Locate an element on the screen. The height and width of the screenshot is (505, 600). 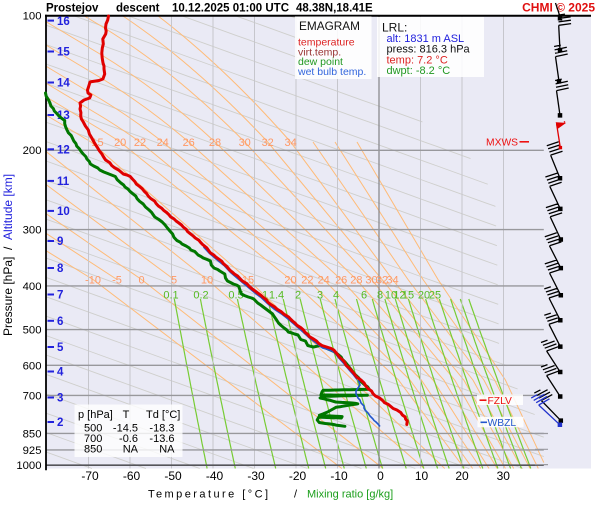
svg-text: -60 is located at coordinates (132, 476).